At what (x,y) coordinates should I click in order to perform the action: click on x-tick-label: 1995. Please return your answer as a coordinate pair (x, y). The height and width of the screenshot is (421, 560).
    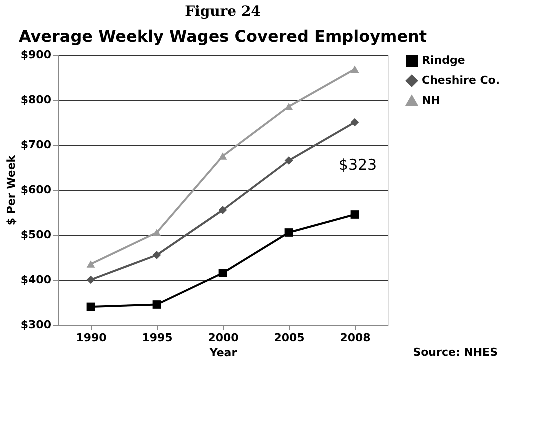
    Looking at the image, I should click on (157, 338).